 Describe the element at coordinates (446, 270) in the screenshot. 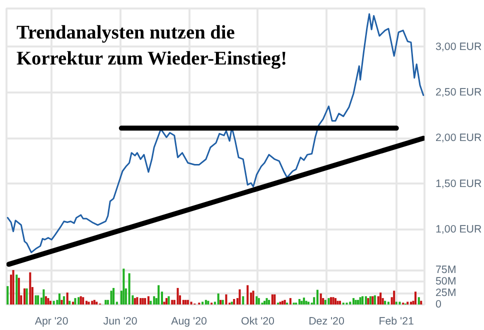

I see `y2-tick-label: 75M` at that location.